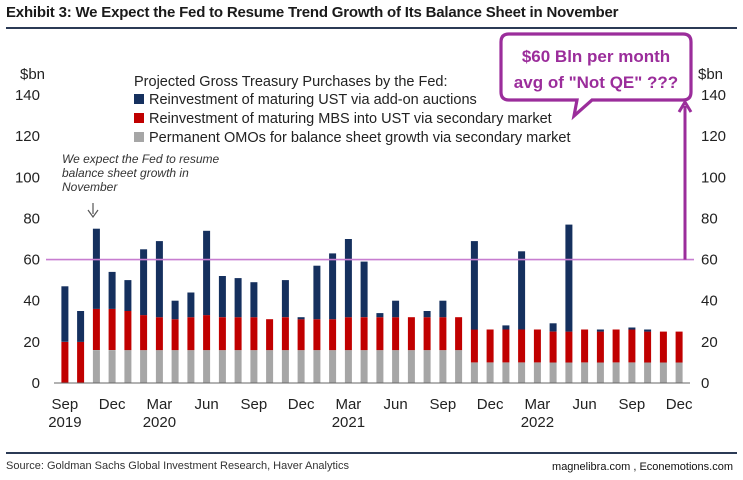  I want to click on y-tick-label-left: 120, so click(27, 136).